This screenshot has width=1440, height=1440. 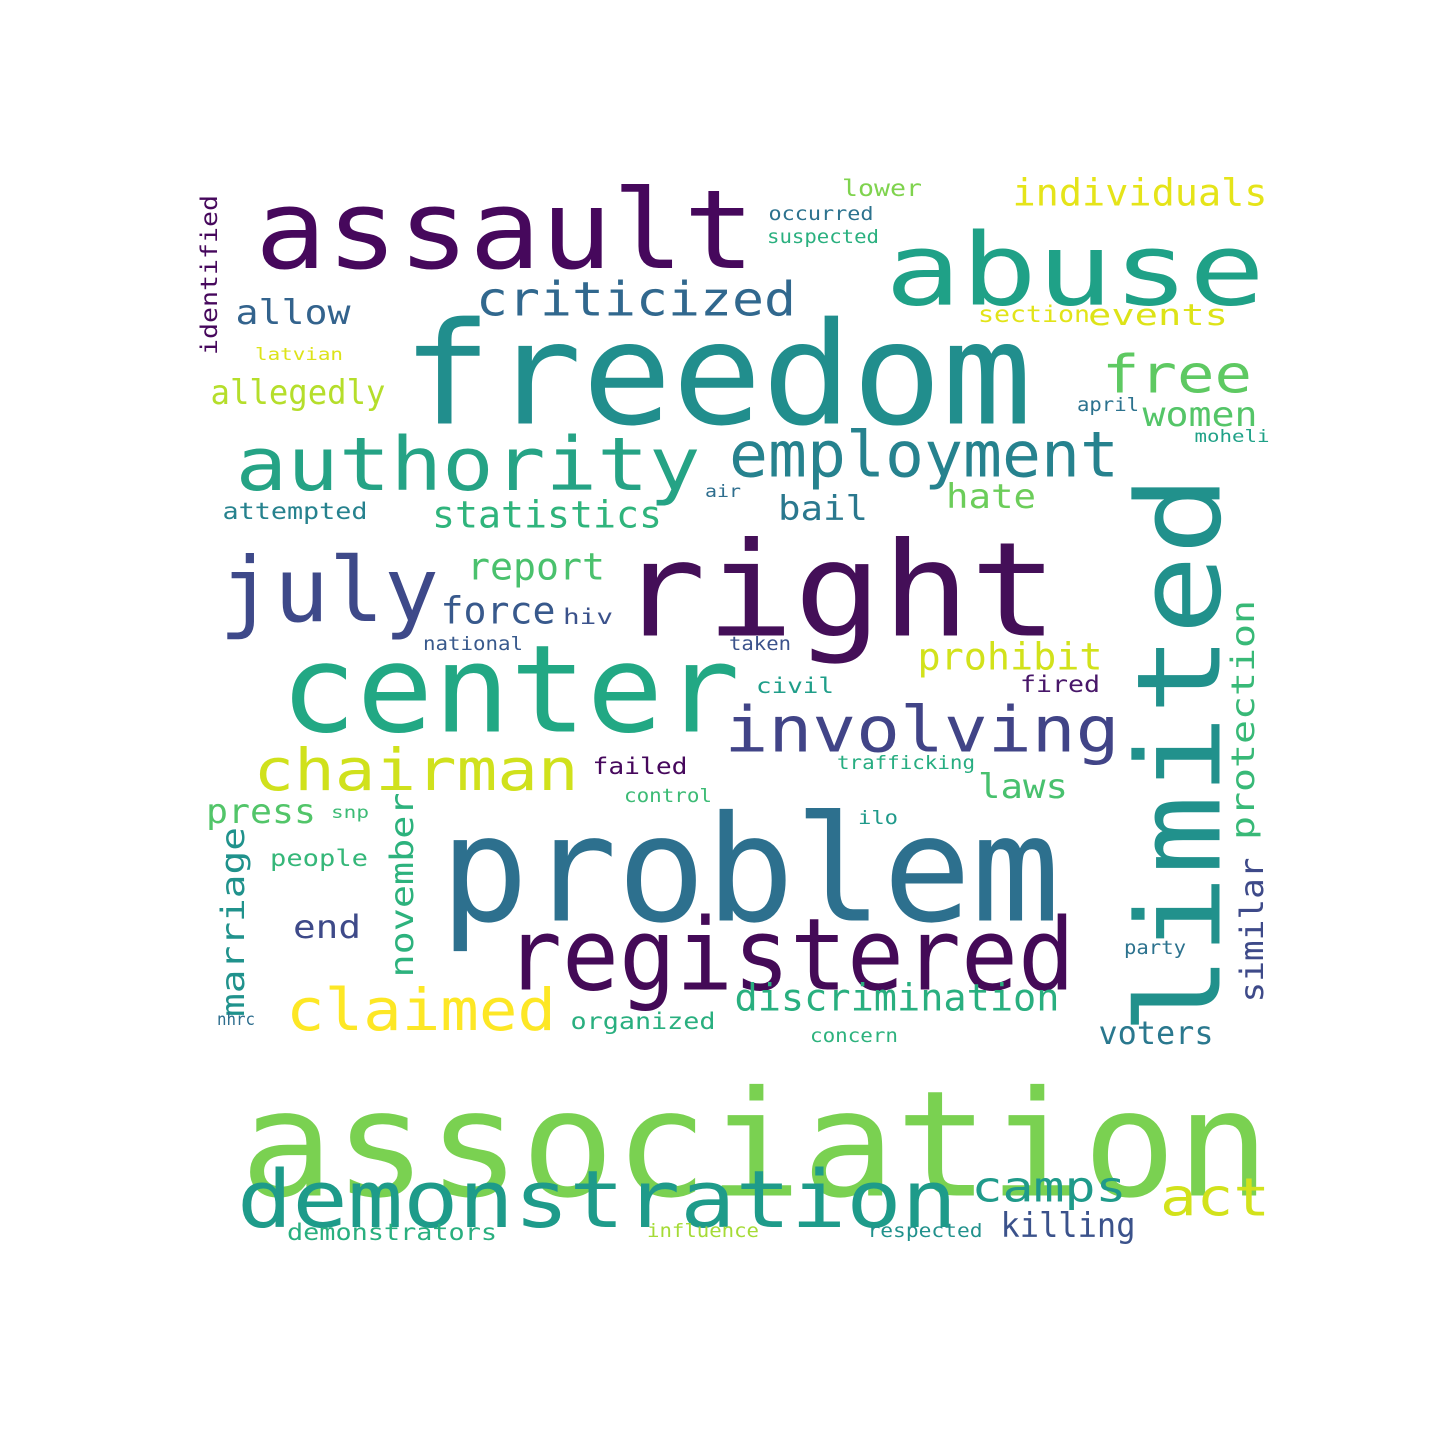 I want to click on word-demonstrators: demonstrators, so click(x=392, y=1233).